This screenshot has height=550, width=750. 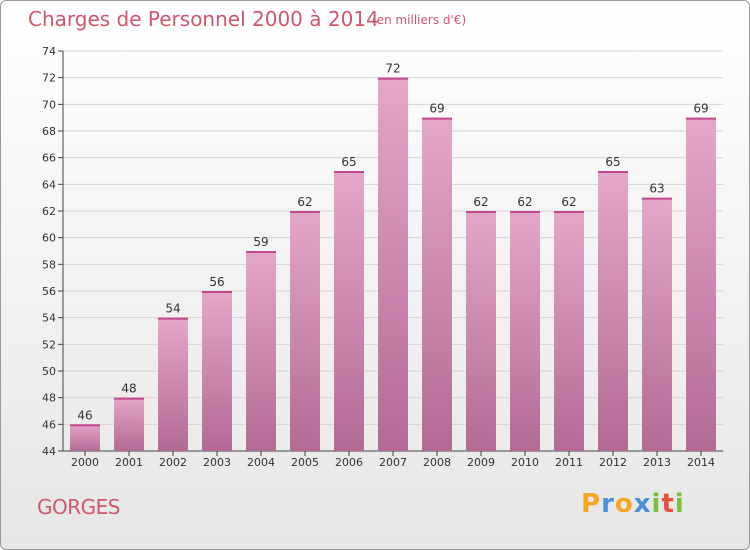 I want to click on y-tick-label: 70, so click(x=49, y=104).